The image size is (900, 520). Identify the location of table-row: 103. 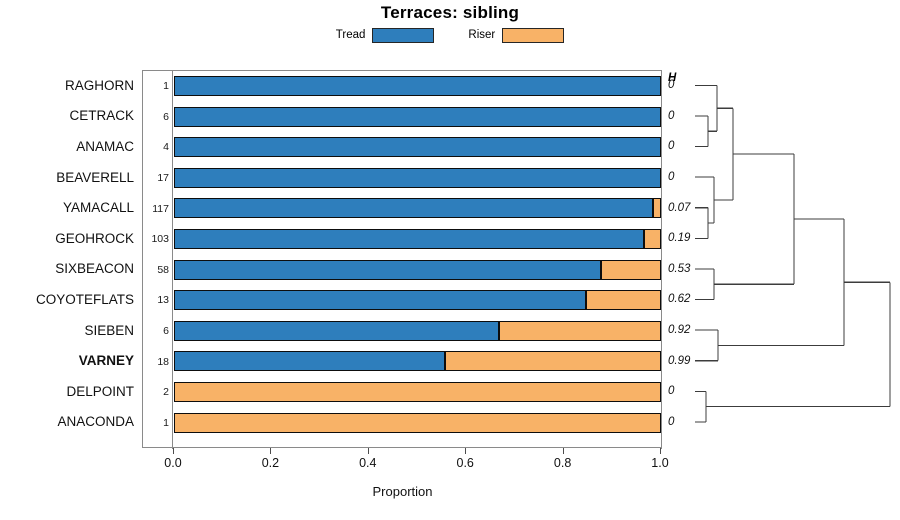
(403, 239).